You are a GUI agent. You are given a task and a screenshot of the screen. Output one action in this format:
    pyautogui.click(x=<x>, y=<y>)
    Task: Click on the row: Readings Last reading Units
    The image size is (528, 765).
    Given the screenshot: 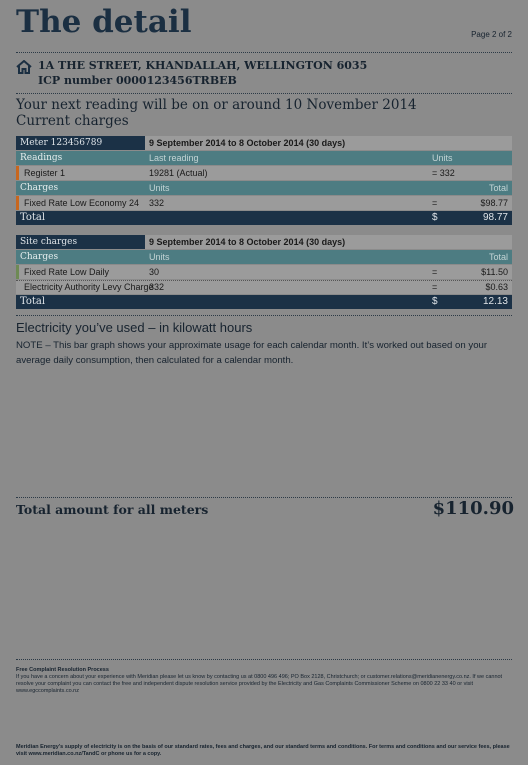 What is the action you would take?
    pyautogui.click(x=264, y=158)
    